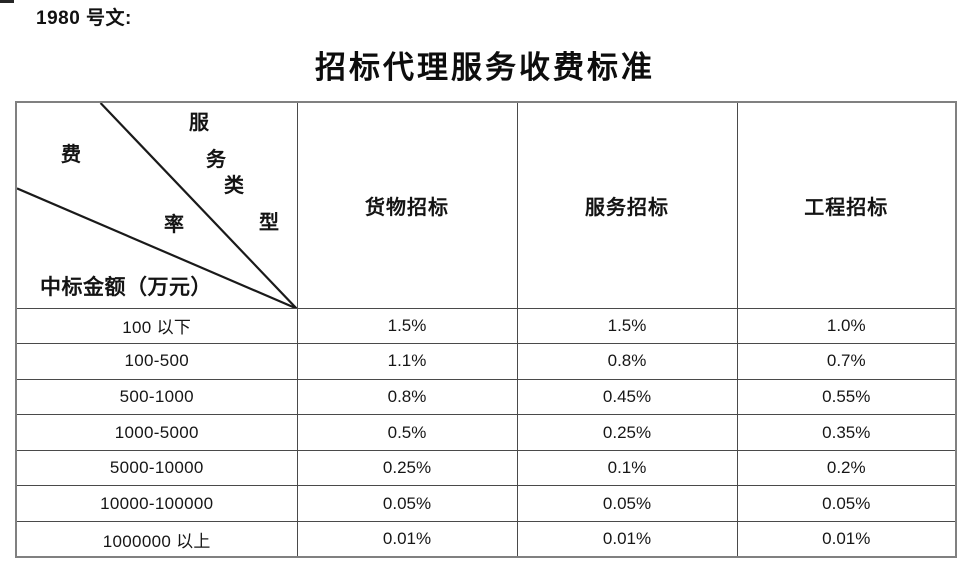  What do you see at coordinates (156, 468) in the screenshot?
I see `amount-range-cell: 5000-10000` at bounding box center [156, 468].